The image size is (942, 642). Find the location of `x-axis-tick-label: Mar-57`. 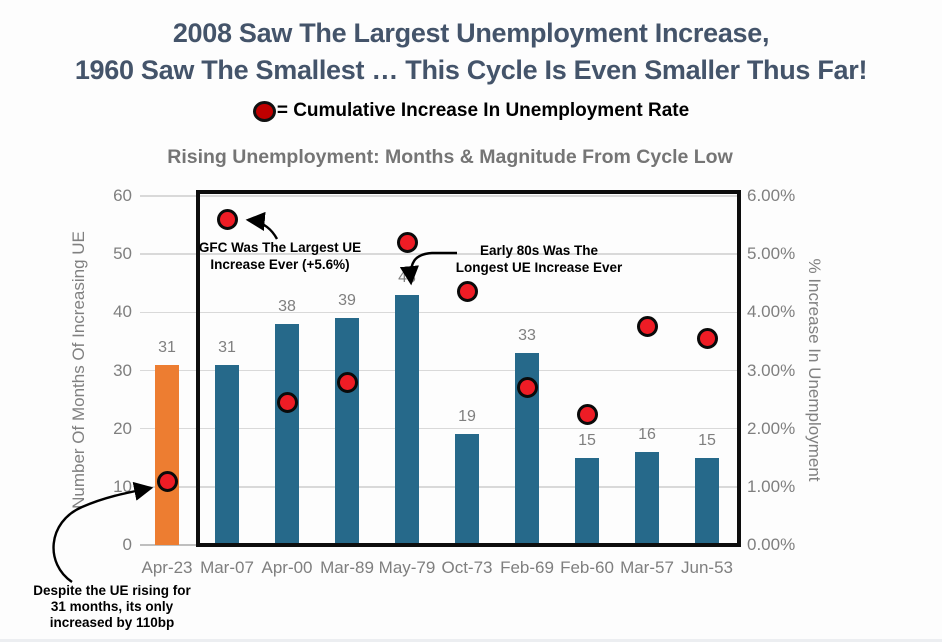

x-axis-tick-label: Mar-57 is located at coordinates (647, 567).